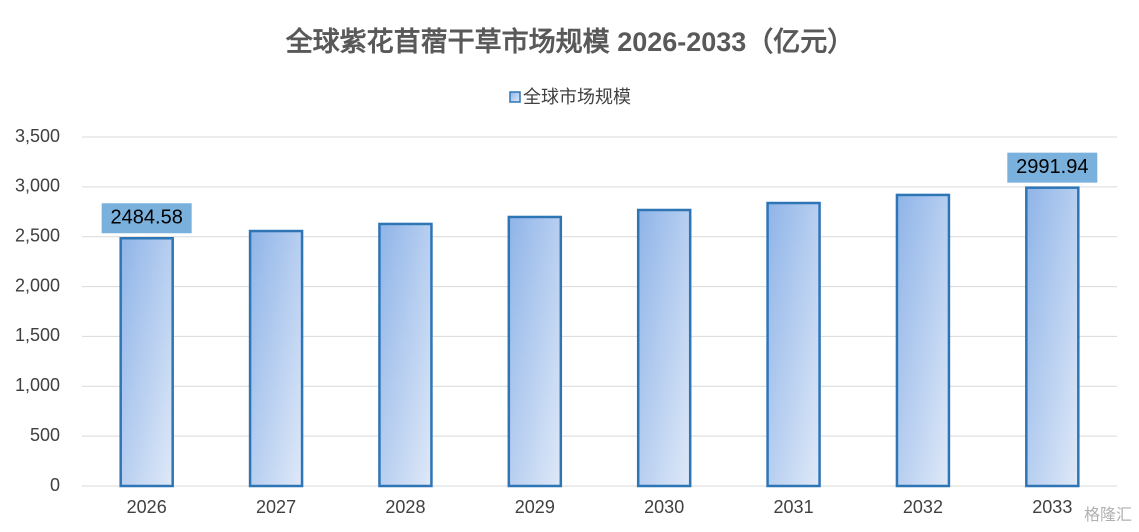 The image size is (1139, 532). What do you see at coordinates (1052, 507) in the screenshot?
I see `x-tick-label: 2033` at bounding box center [1052, 507].